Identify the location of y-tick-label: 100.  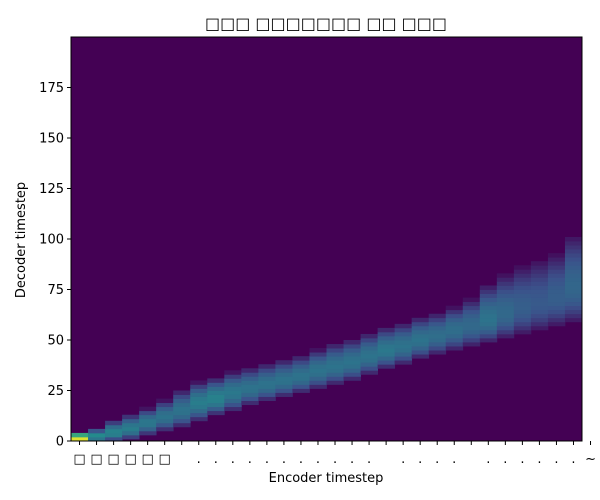
(51, 240).